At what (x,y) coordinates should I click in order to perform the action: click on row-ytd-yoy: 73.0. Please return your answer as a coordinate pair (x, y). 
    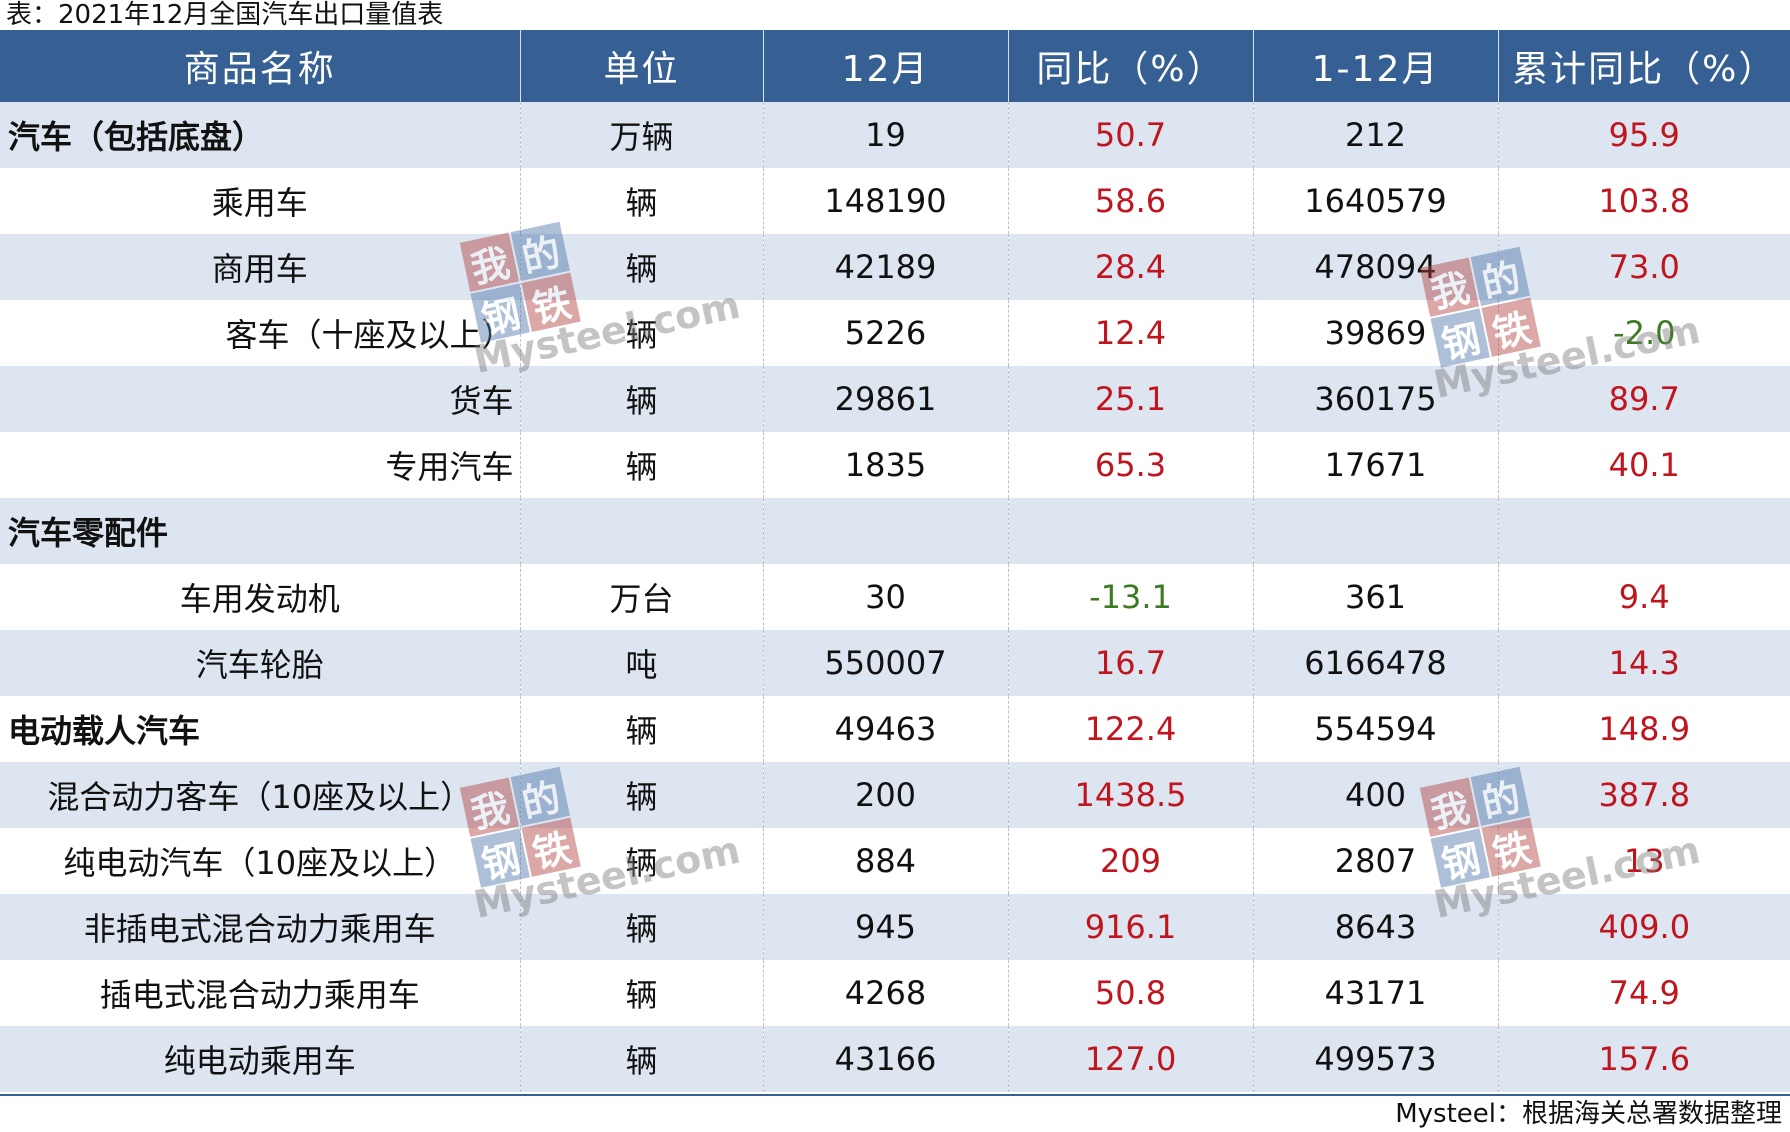
    Looking at the image, I should click on (1644, 267).